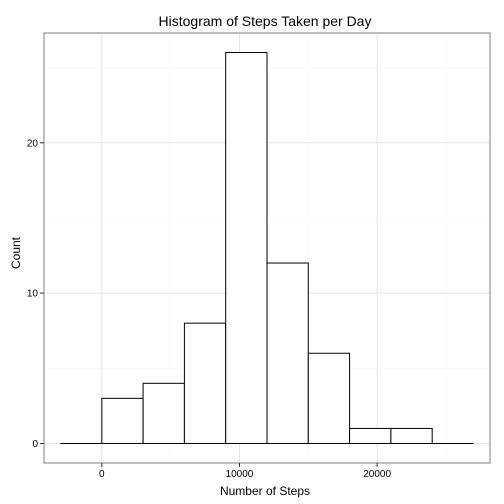  I want to click on y-axis-title: Count, so click(16, 252).